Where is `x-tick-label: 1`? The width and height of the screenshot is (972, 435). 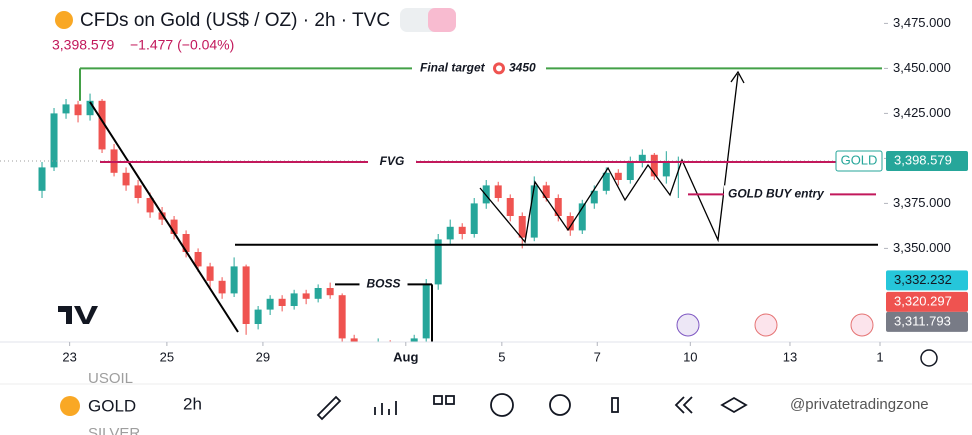
x-tick-label: 1 is located at coordinates (879, 356).